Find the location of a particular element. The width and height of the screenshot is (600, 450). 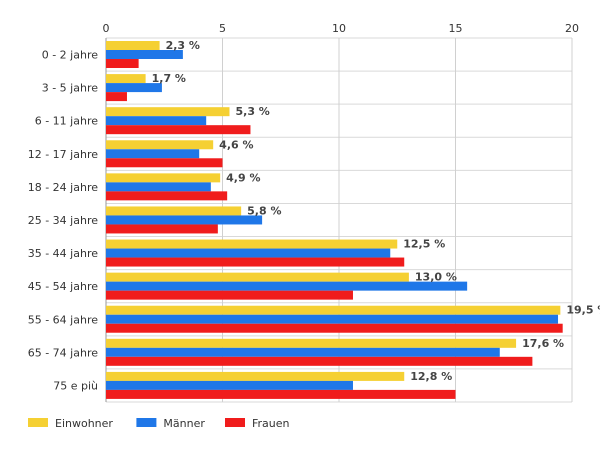

legend-label: Frauen is located at coordinates (271, 423).